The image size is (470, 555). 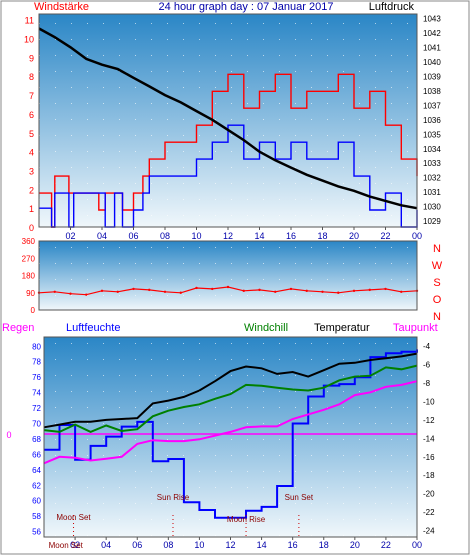 What do you see at coordinates (31, 77) in the screenshot?
I see `wind-tick-label: 8` at bounding box center [31, 77].